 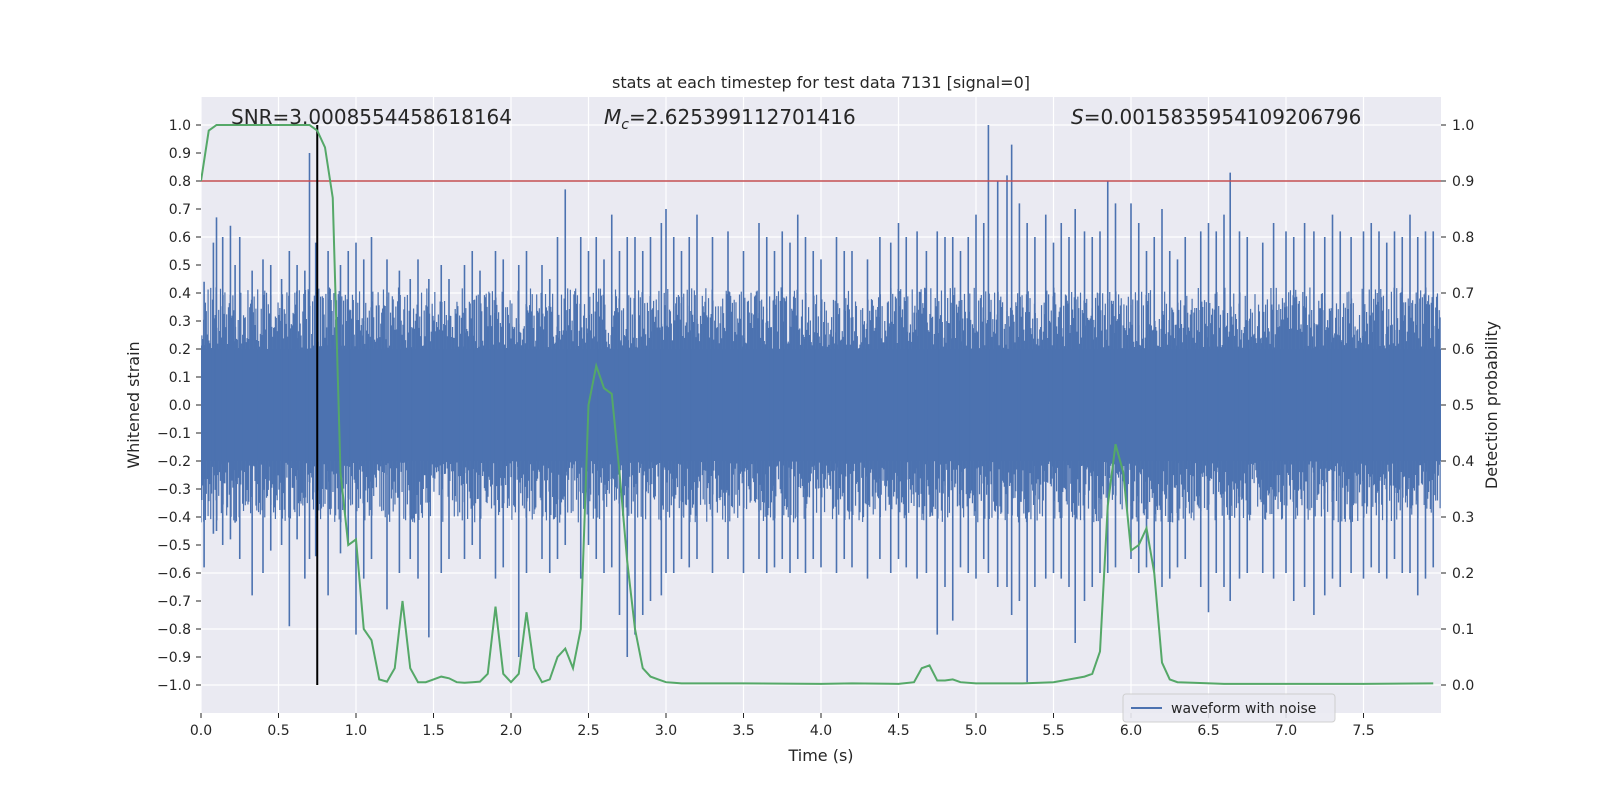 I want to click on y-left-tick-label: −0.3, so click(x=174, y=490).